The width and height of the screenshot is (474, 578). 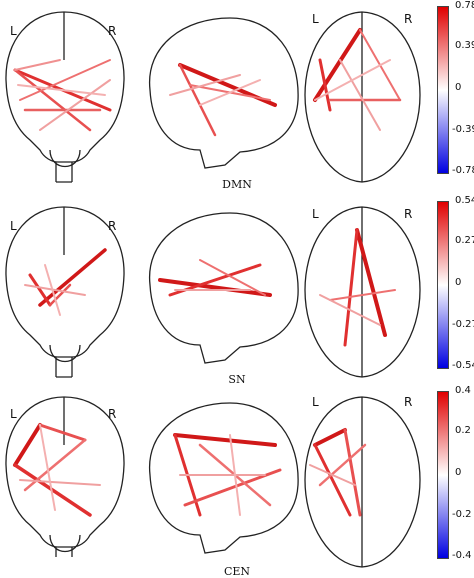 I want to click on sn-right-label: R, so click(x=112, y=226).